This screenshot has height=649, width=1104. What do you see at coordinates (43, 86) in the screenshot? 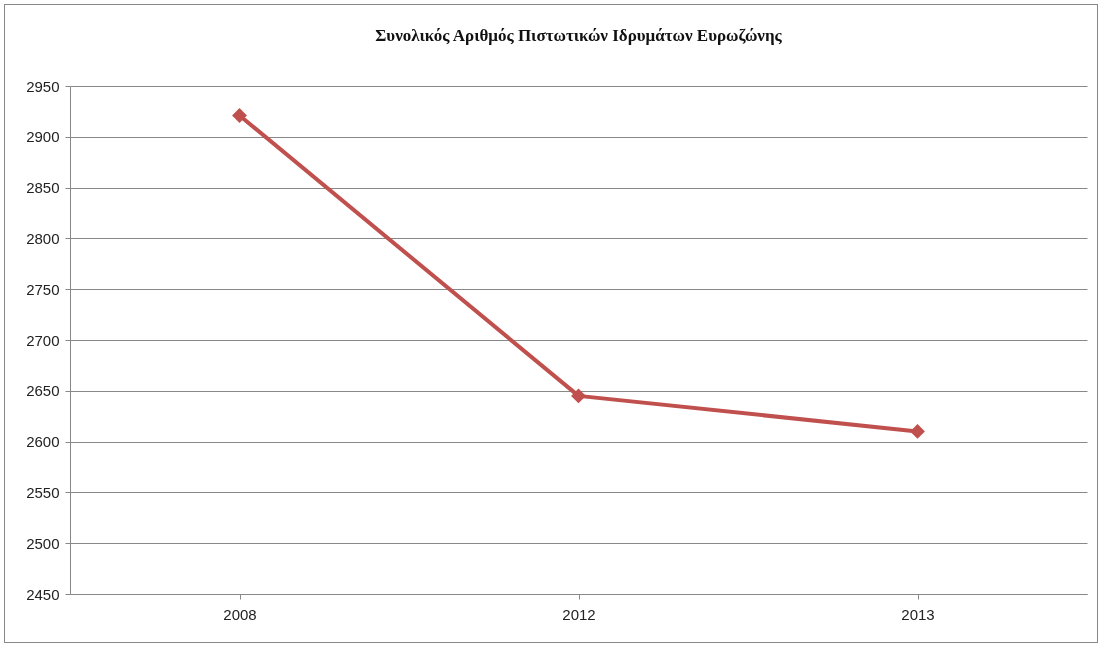
I see `y-tick-label: 2950` at bounding box center [43, 86].